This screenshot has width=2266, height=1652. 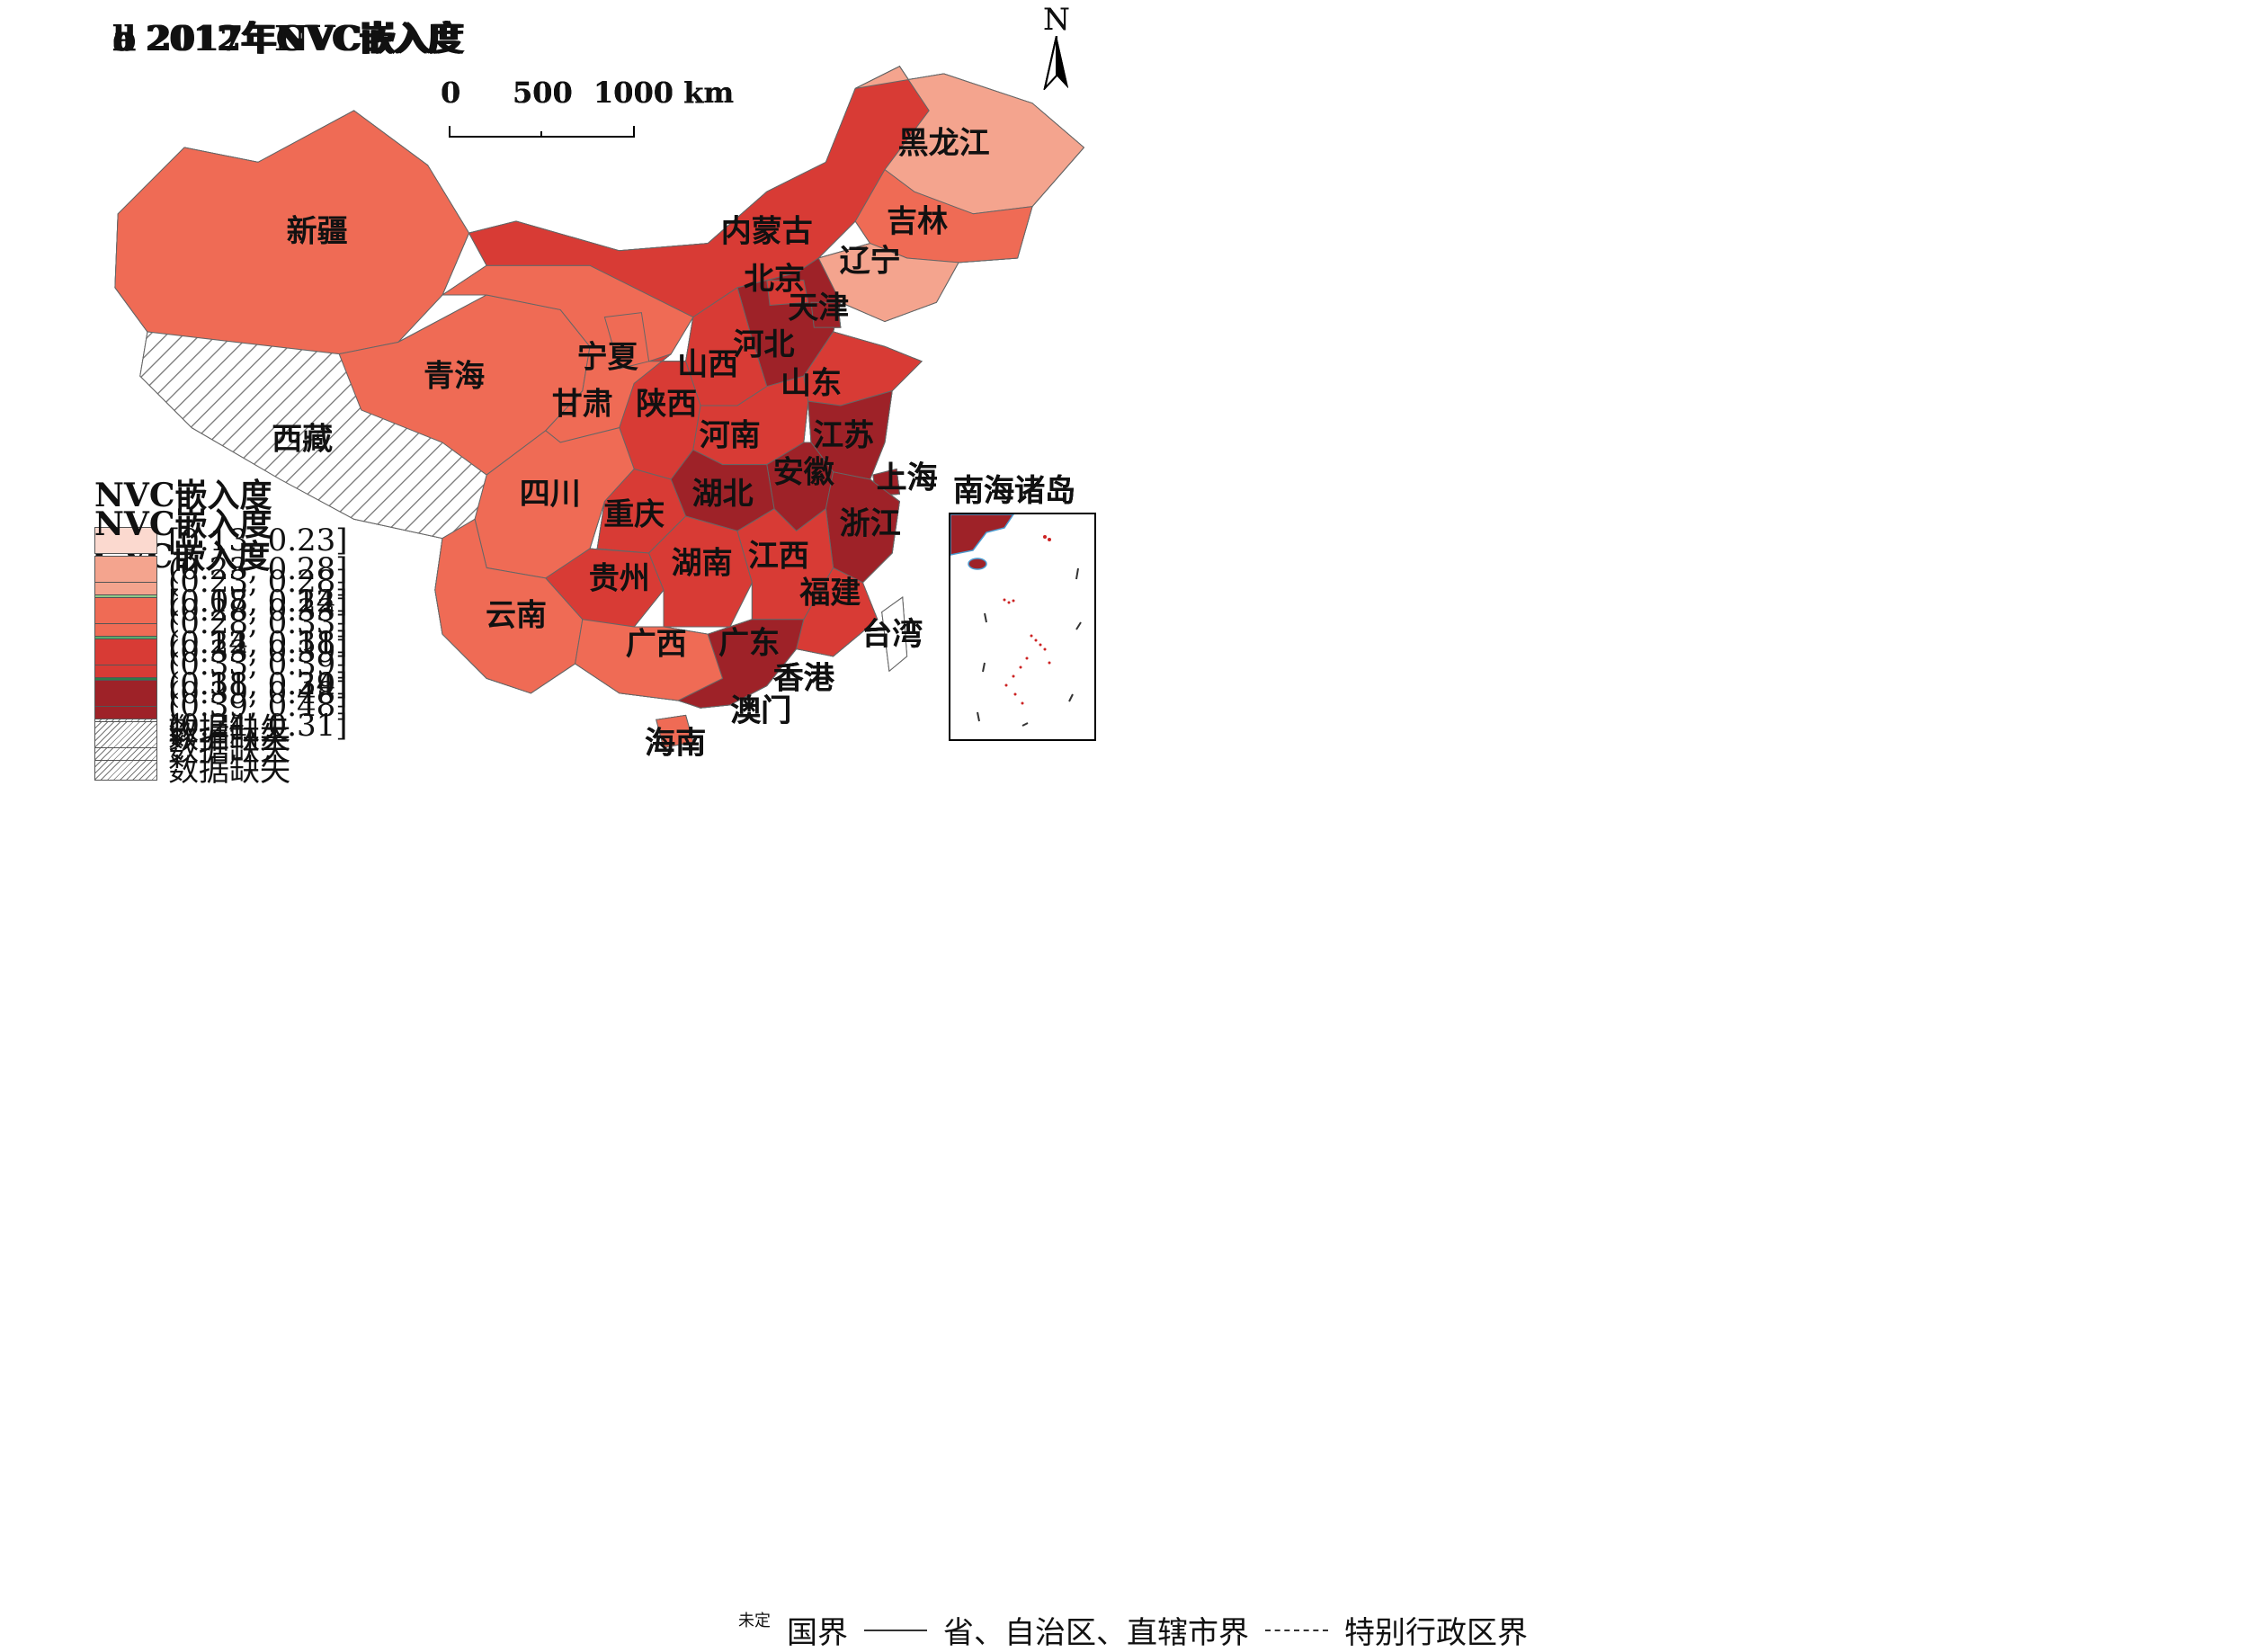 What do you see at coordinates (582, 404) in the screenshot?
I see `label-gansu: 甘肃` at bounding box center [582, 404].